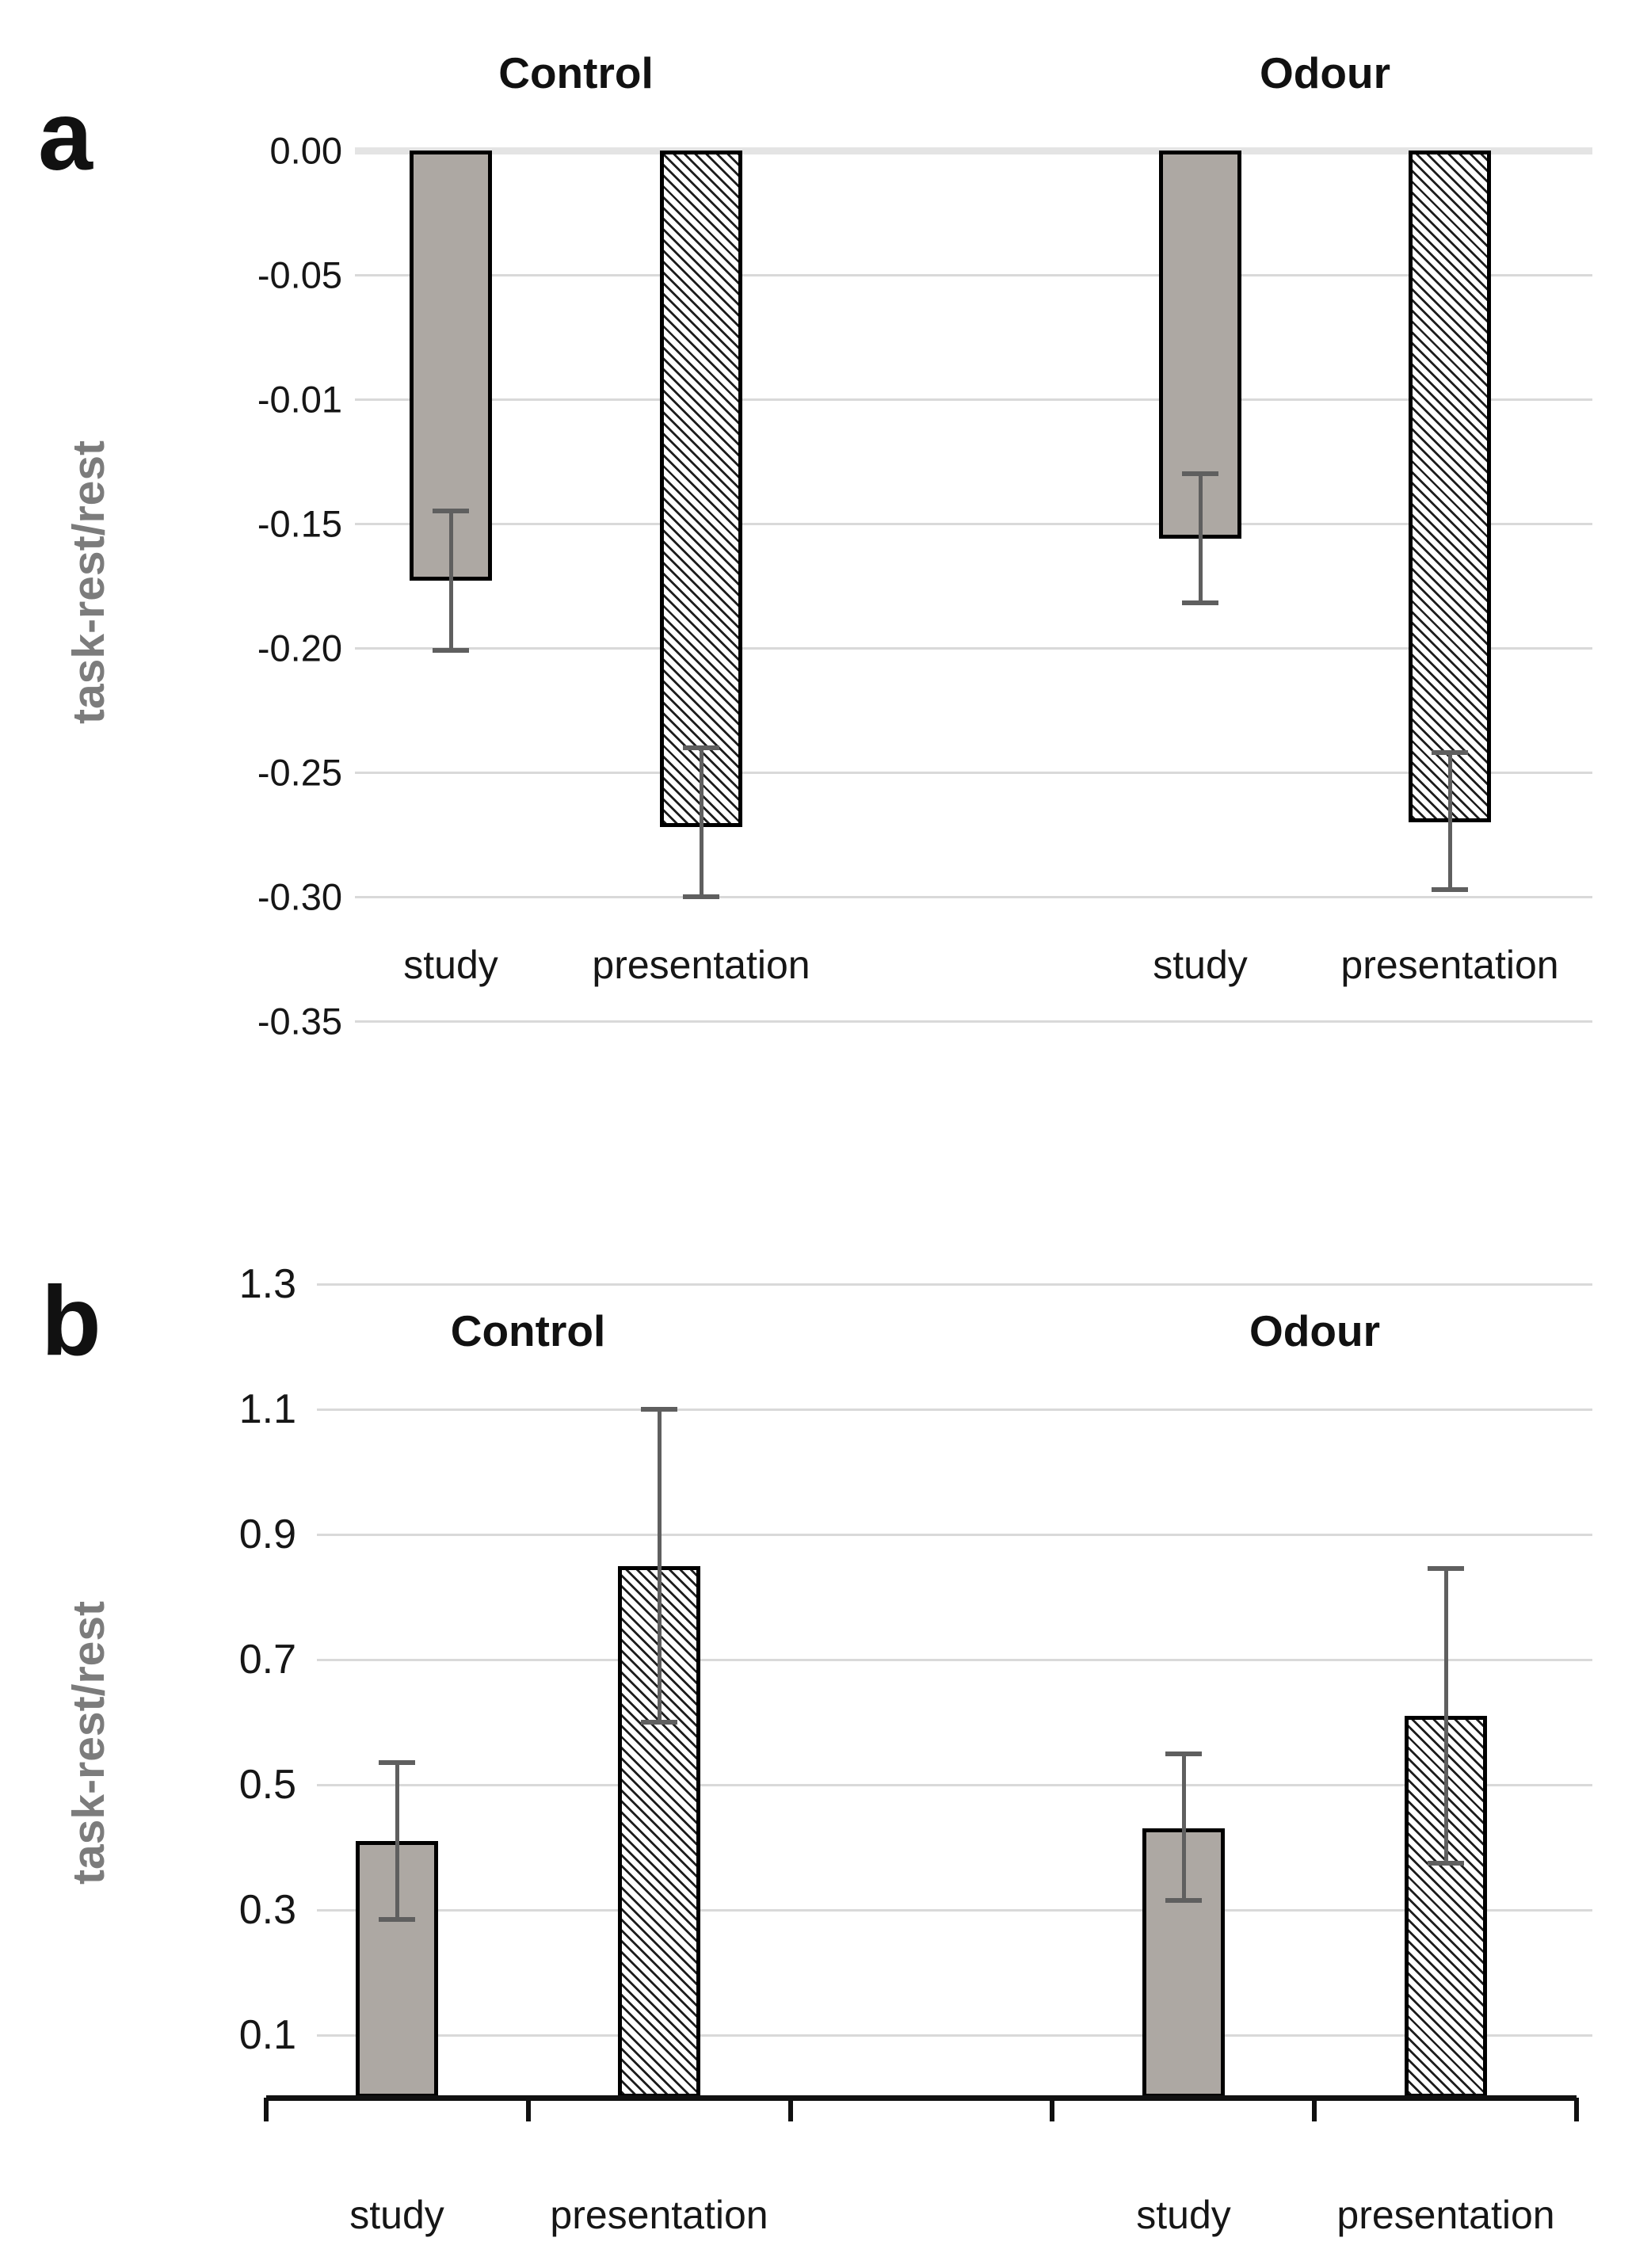 This screenshot has height=2268, width=1651. I want to click on y-tick-label: -0.01, so click(299, 399).